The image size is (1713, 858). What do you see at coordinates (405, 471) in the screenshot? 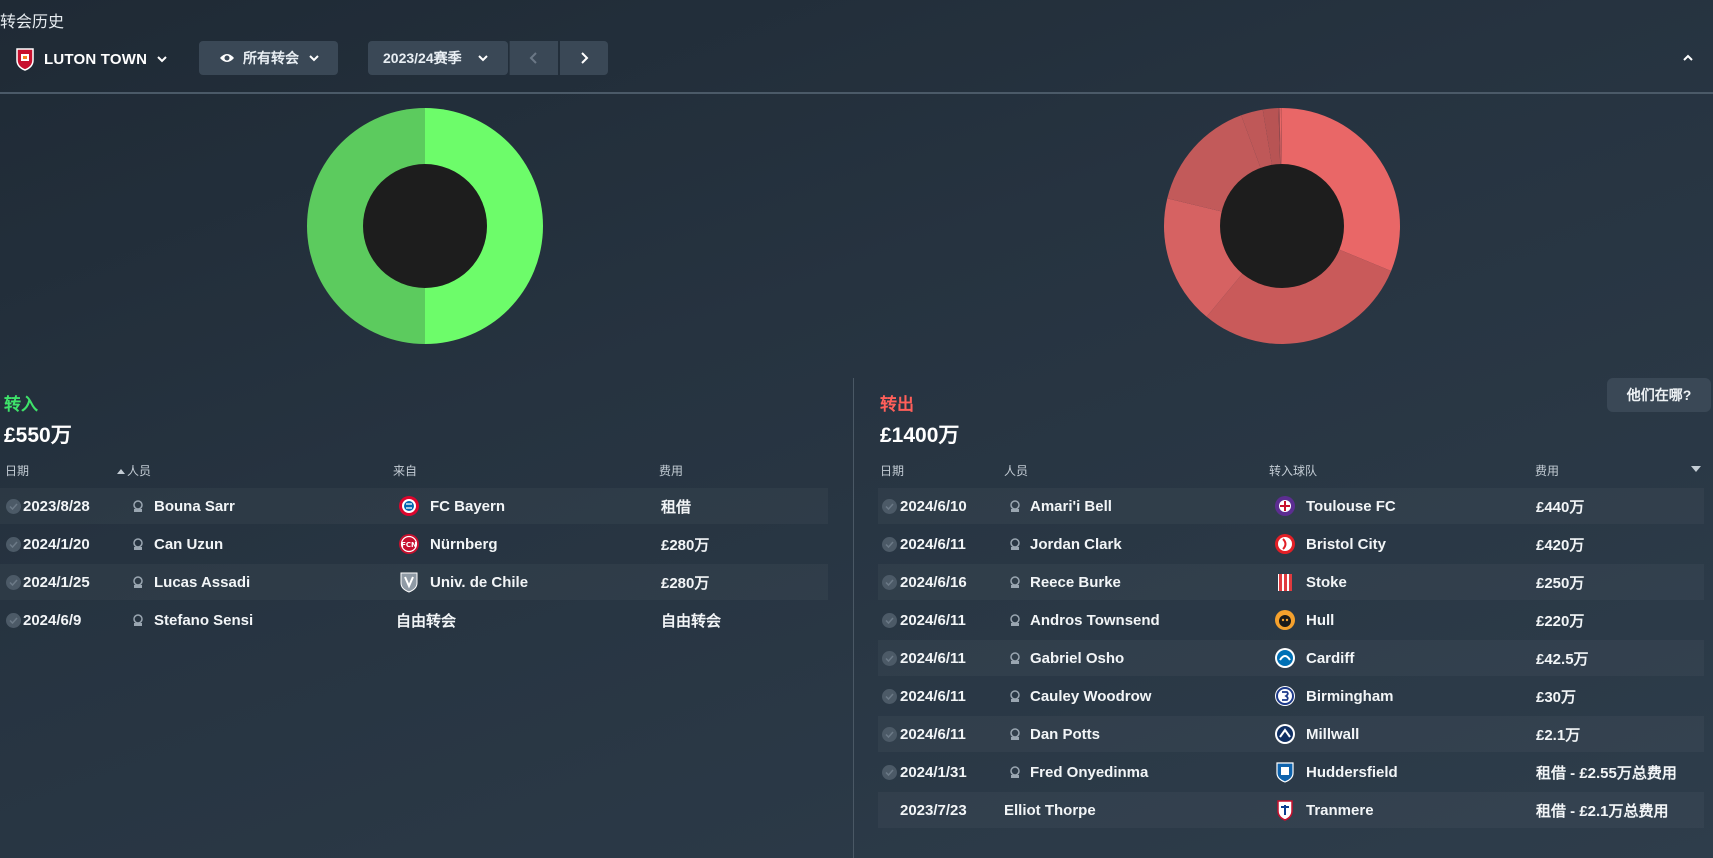
I see `in-col-from: 来自` at bounding box center [405, 471].